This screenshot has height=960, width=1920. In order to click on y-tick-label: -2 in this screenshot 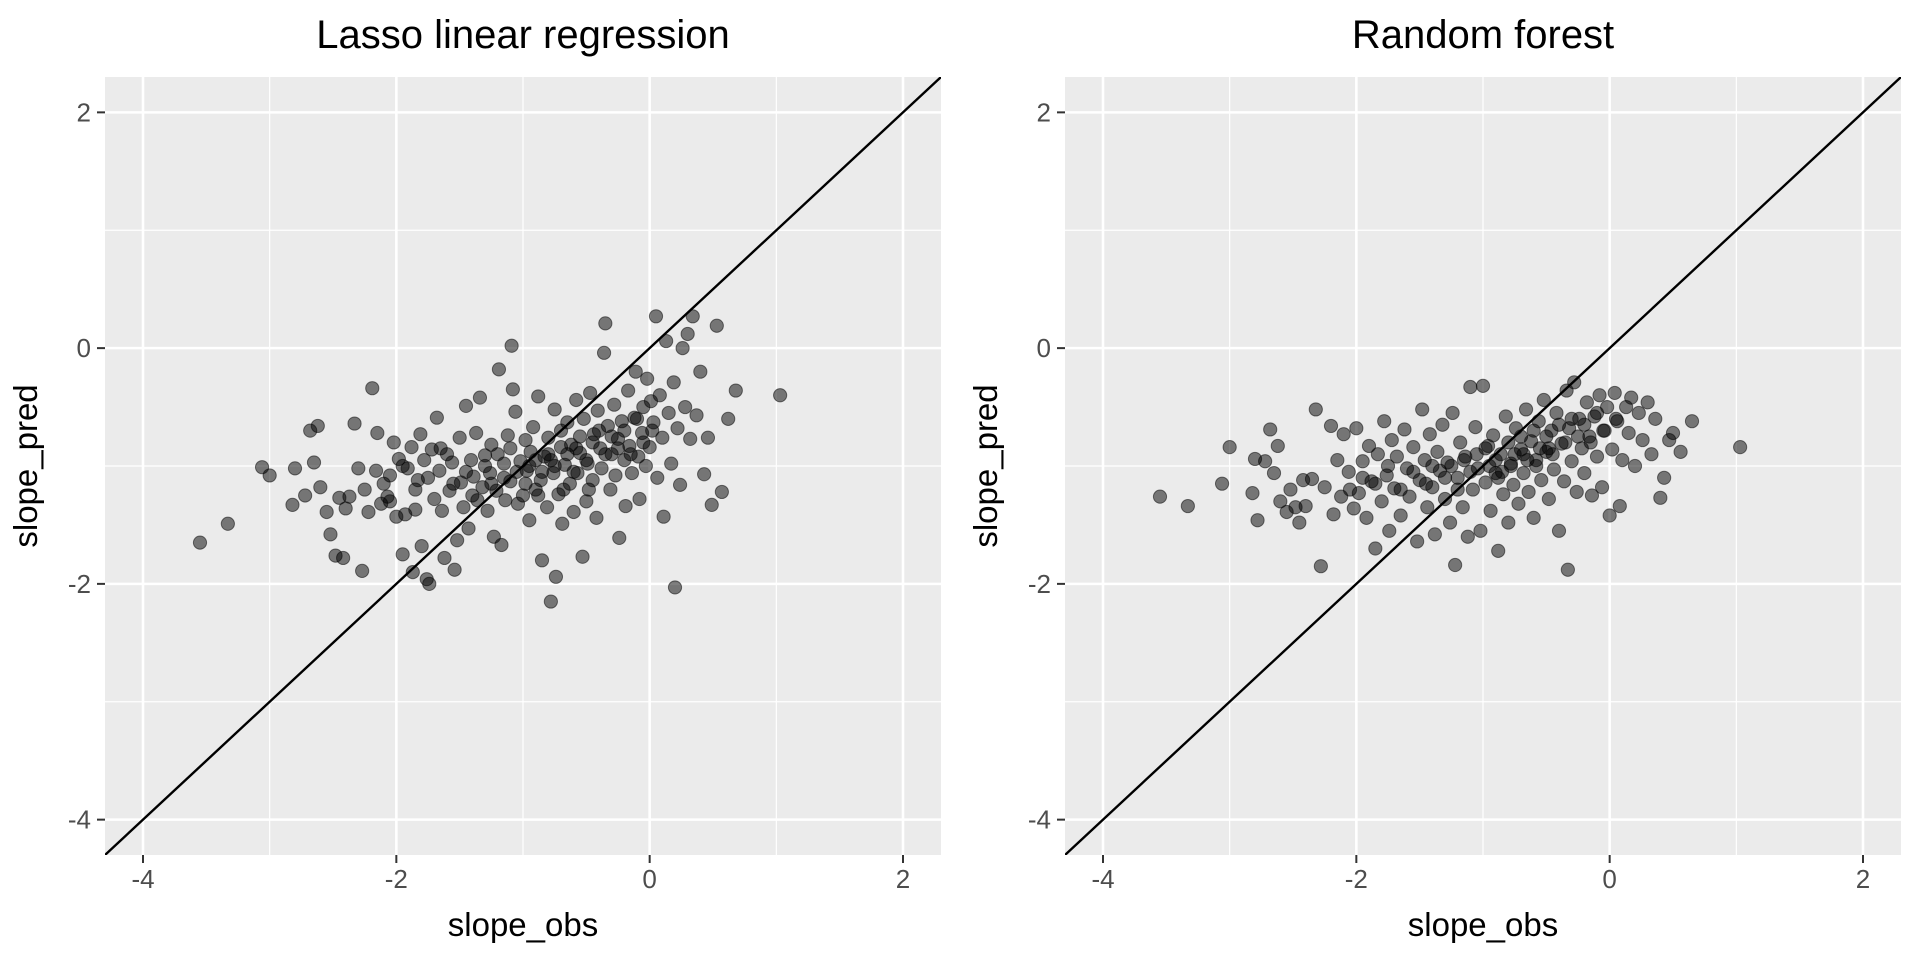, I will do `click(1039, 584)`.